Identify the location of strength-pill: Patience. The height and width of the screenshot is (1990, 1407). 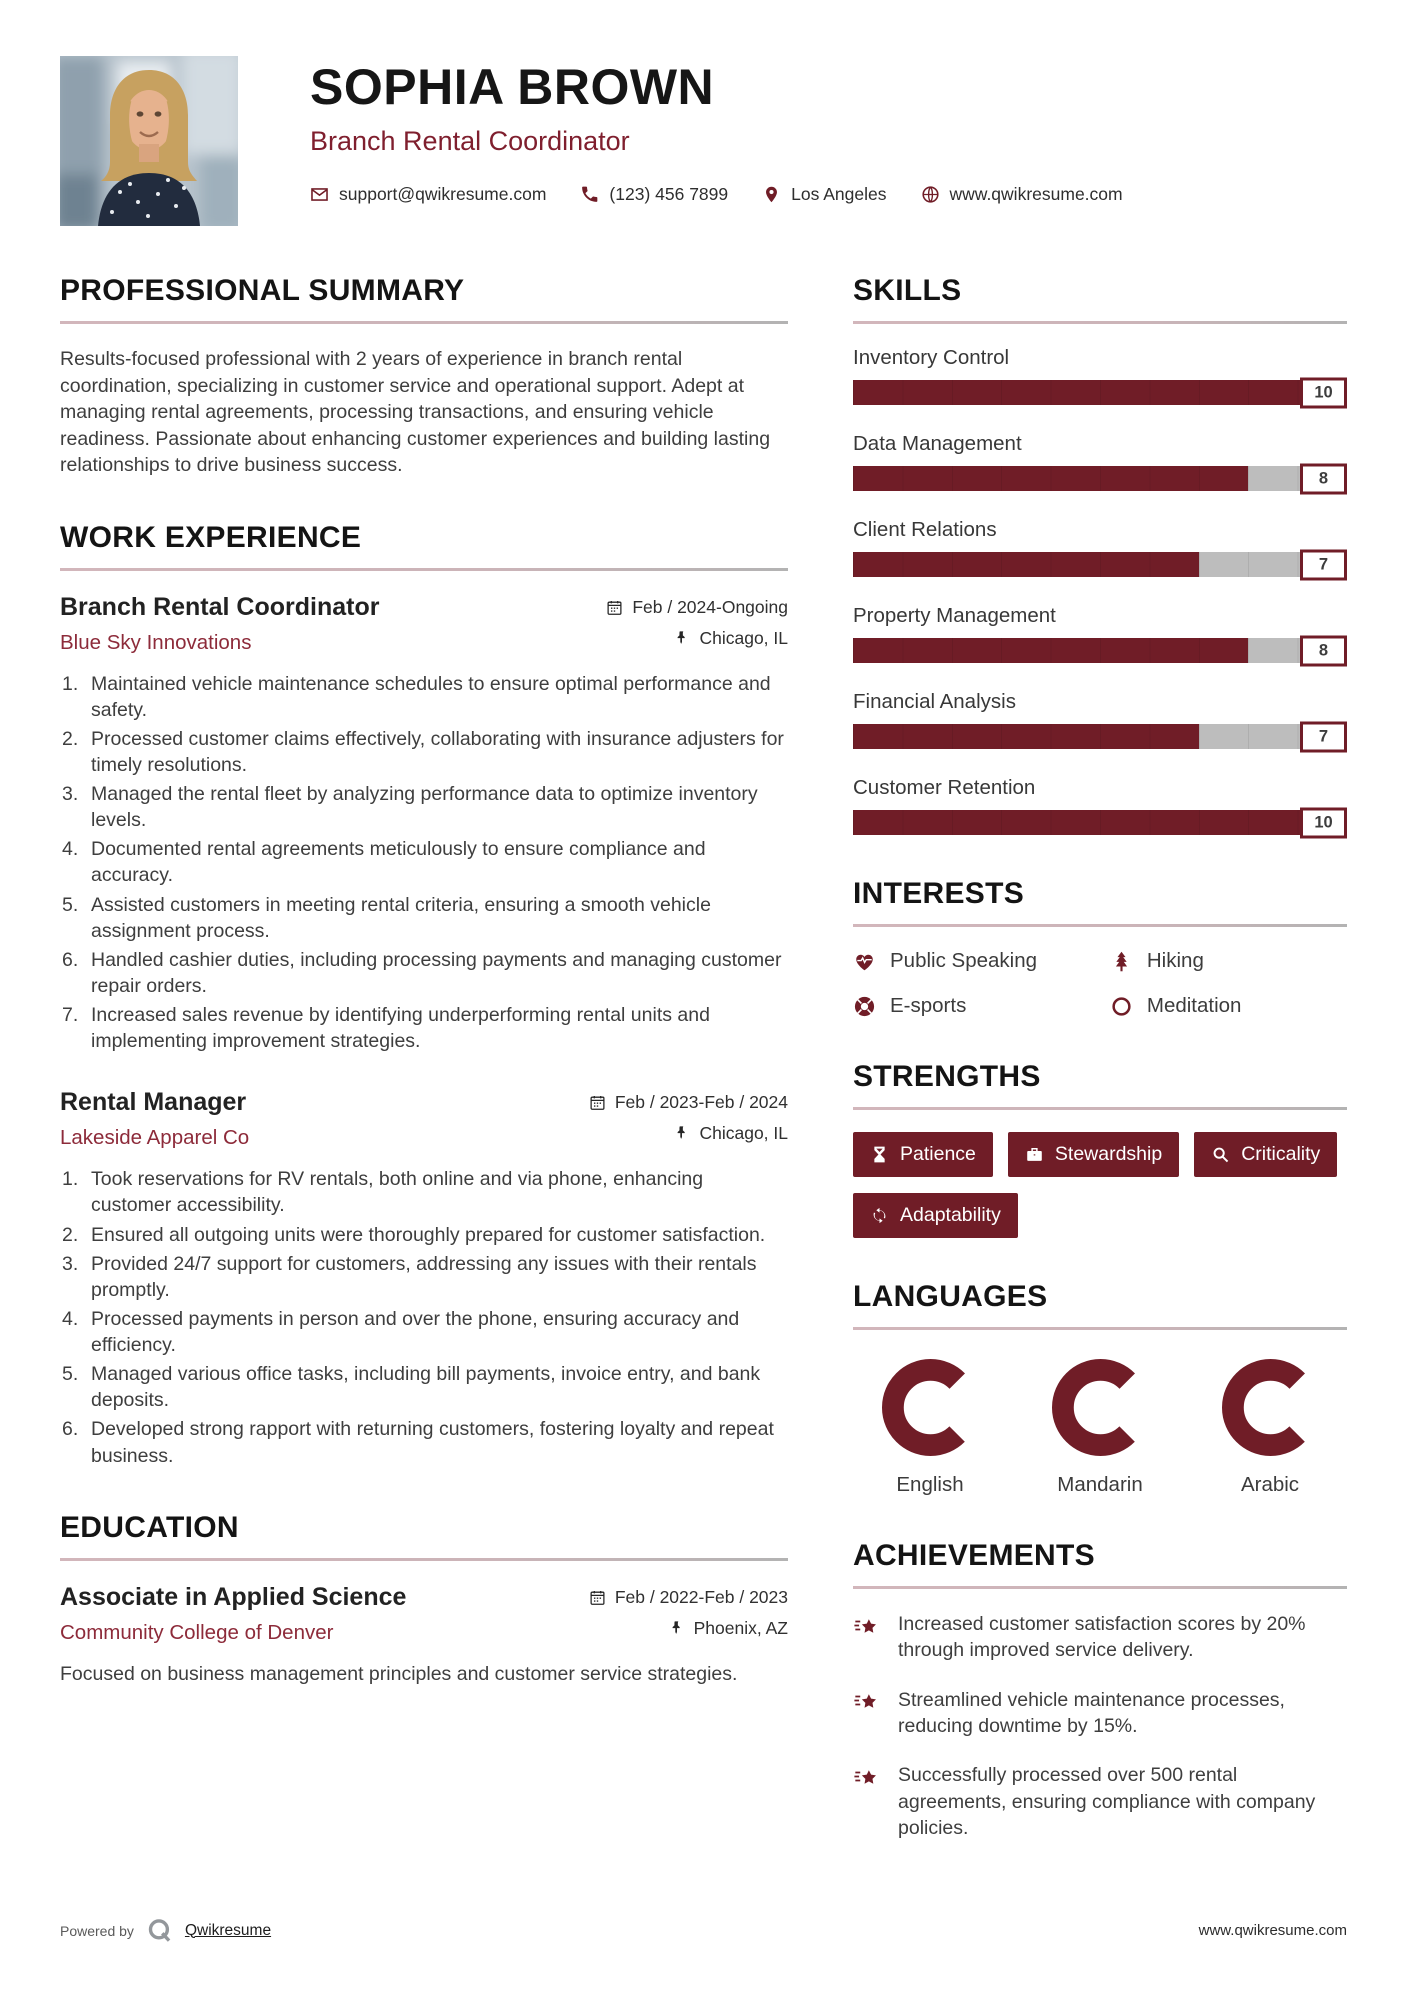
(923, 1154).